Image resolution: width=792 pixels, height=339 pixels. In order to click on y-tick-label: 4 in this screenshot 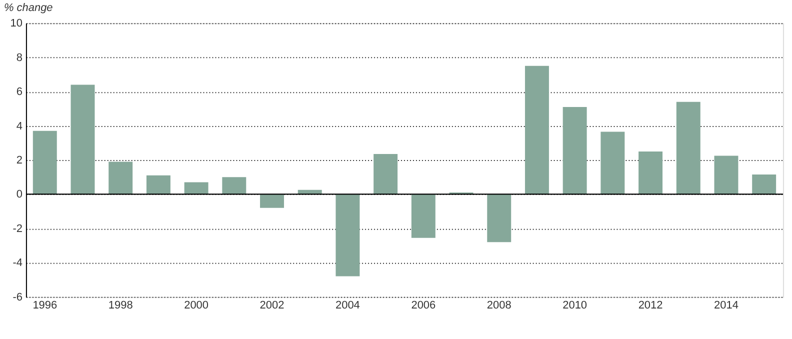, I will do `click(19, 126)`.